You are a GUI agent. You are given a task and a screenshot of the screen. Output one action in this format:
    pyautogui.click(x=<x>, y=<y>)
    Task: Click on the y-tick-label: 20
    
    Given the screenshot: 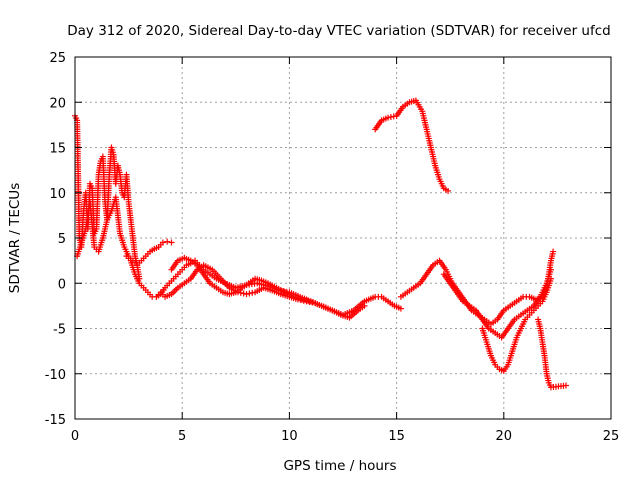 What is the action you would take?
    pyautogui.click(x=57, y=103)
    